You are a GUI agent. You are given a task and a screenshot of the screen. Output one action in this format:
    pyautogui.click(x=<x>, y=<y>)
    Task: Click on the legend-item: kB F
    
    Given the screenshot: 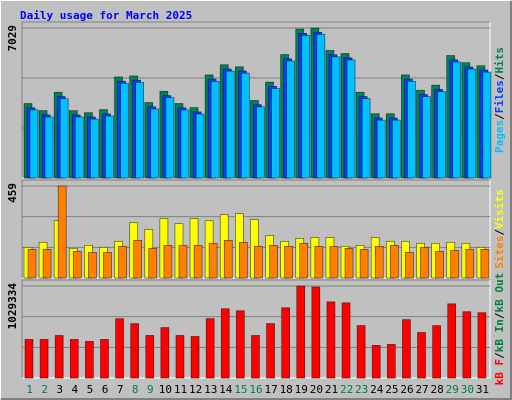 What is the action you would take?
    pyautogui.click(x=499, y=372)
    